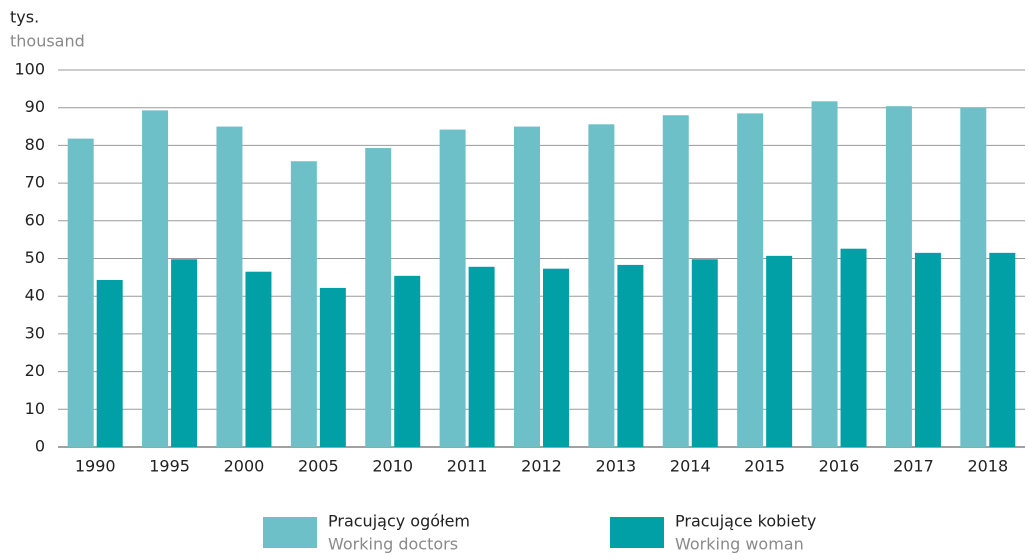 This screenshot has height=560, width=1029. Describe the element at coordinates (35, 295) in the screenshot. I see `y-tick-label: 40` at that location.